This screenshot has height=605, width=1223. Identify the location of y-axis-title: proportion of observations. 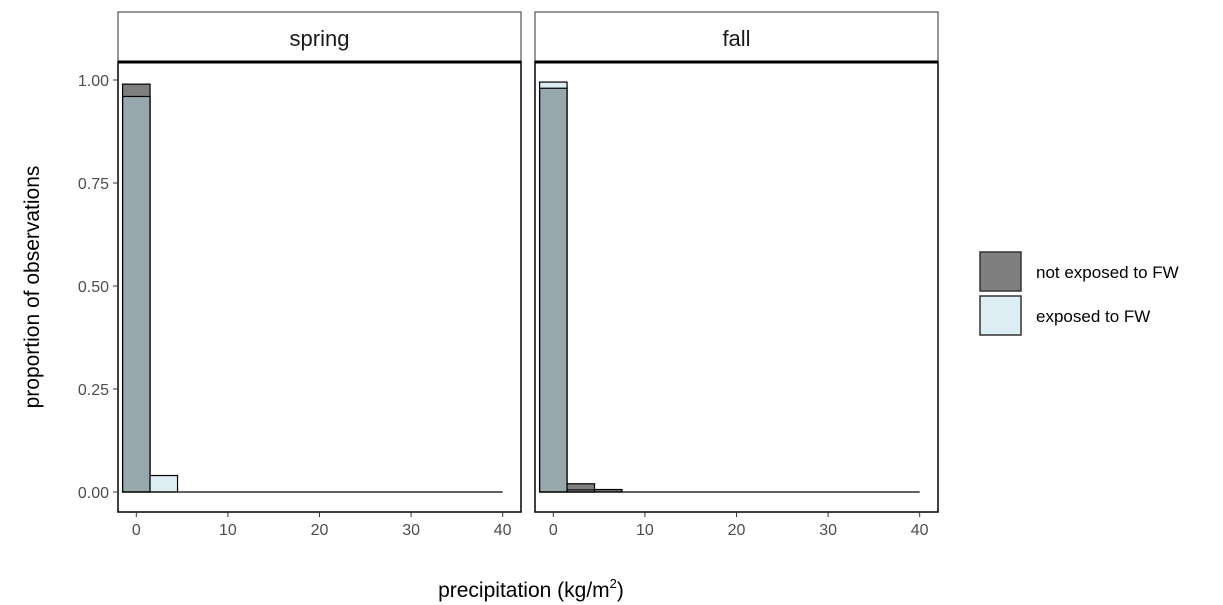
(32, 287).